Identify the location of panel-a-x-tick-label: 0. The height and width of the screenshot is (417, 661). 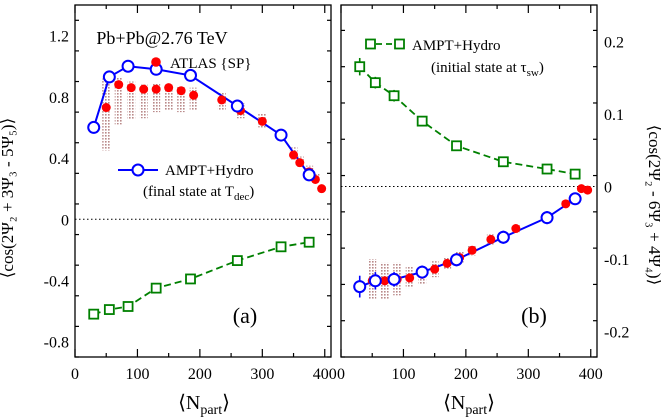
(75, 374).